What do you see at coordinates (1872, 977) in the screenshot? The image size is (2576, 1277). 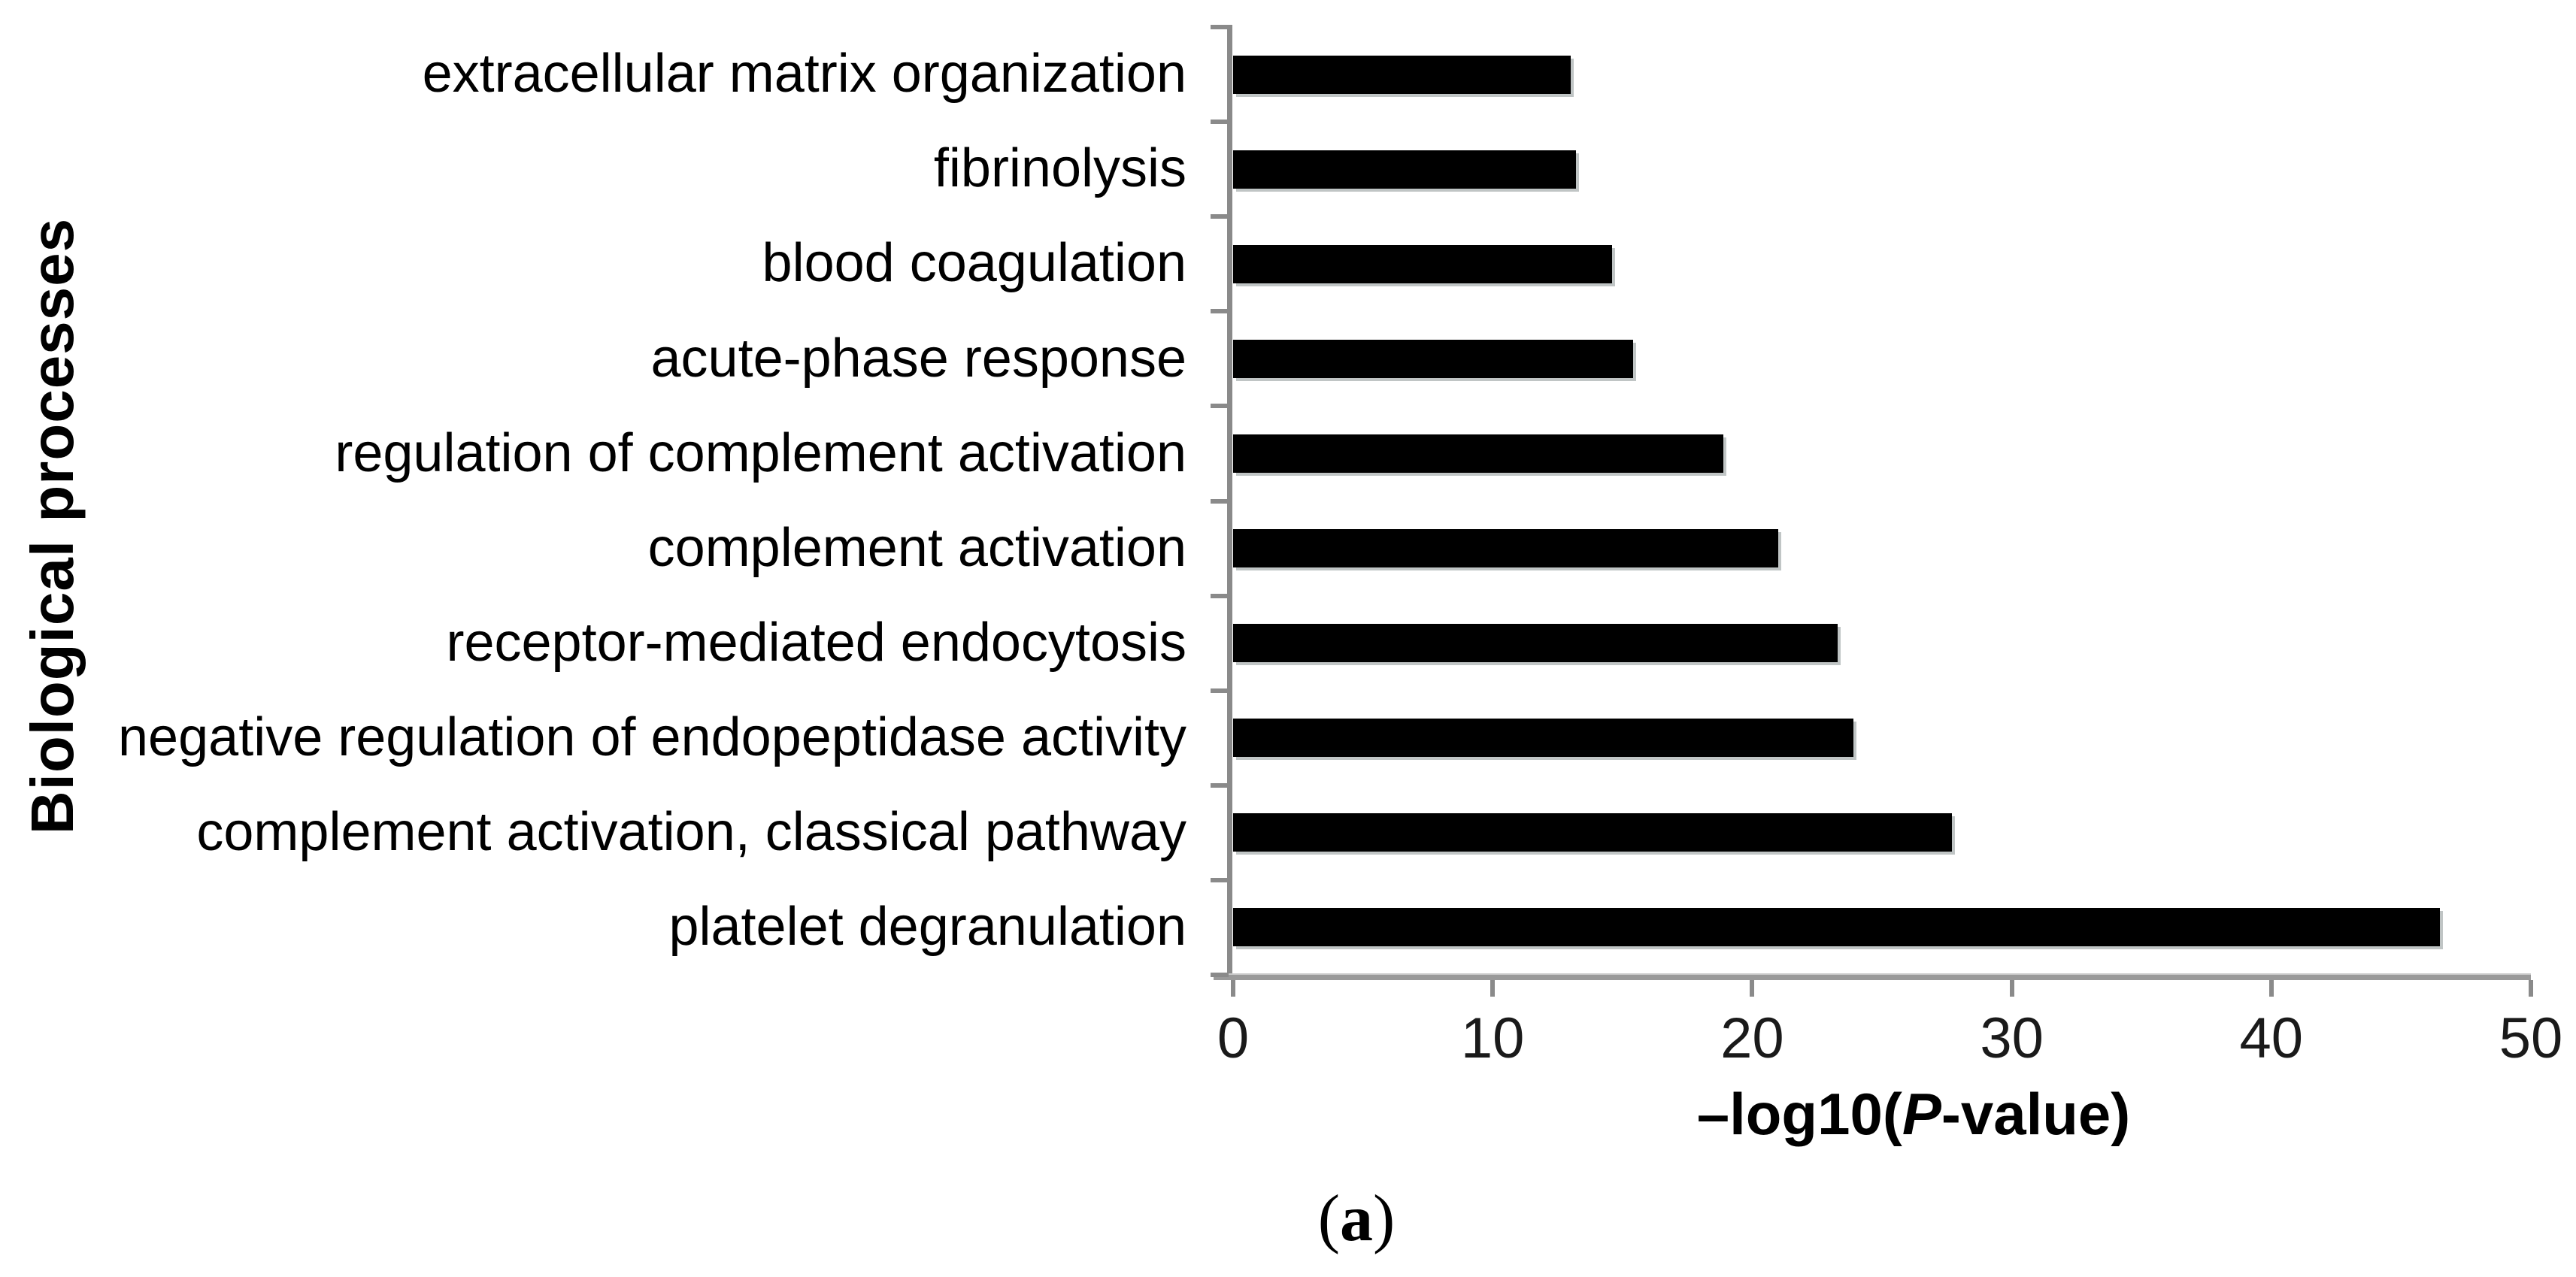 I see `x-axis-line` at bounding box center [1872, 977].